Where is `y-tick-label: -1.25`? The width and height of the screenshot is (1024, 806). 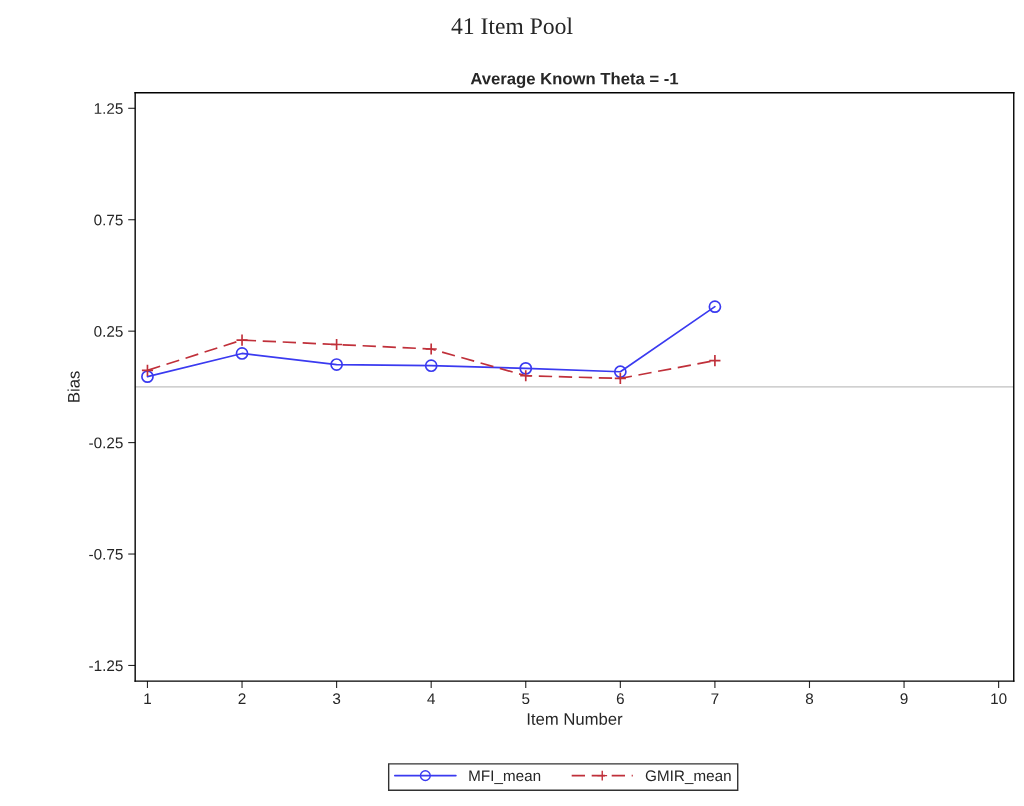
y-tick-label: -1.25 is located at coordinates (106, 666).